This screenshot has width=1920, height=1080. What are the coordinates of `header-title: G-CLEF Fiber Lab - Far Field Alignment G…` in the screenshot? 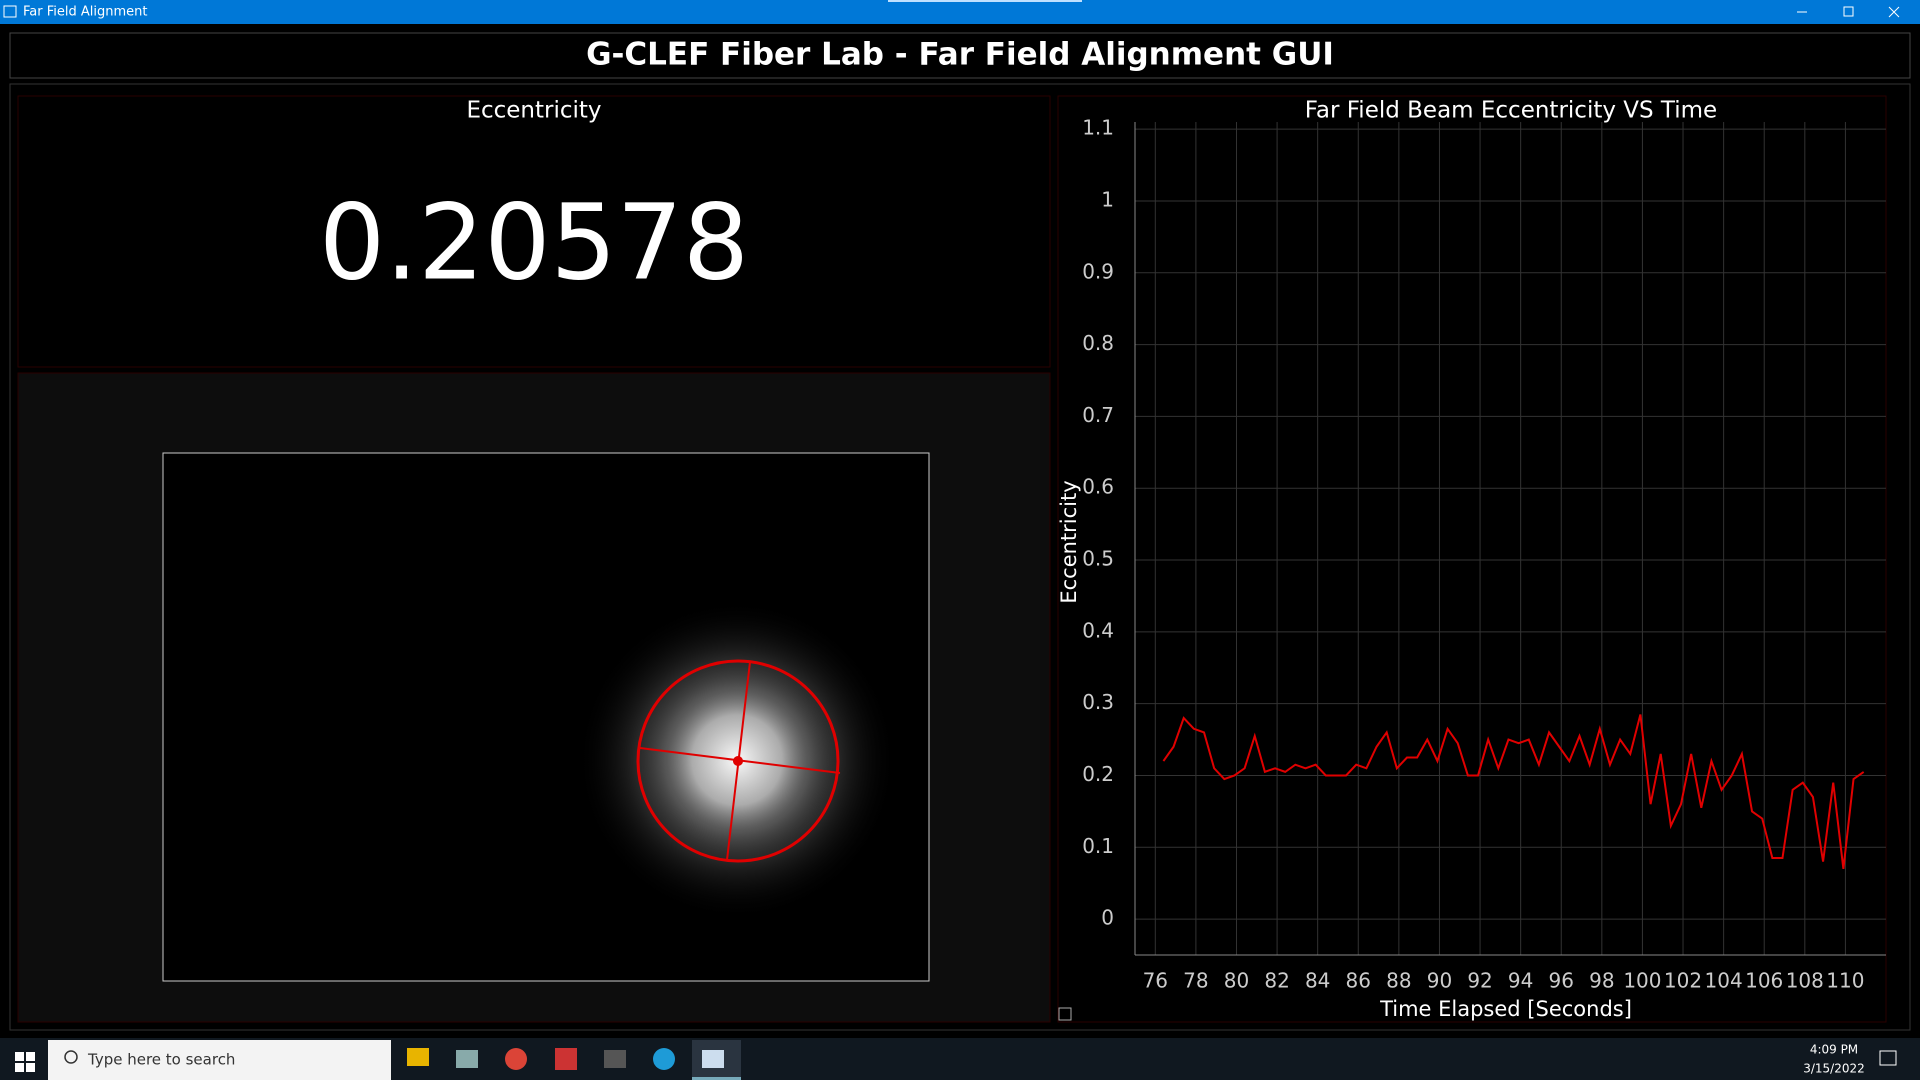 It's located at (960, 55).